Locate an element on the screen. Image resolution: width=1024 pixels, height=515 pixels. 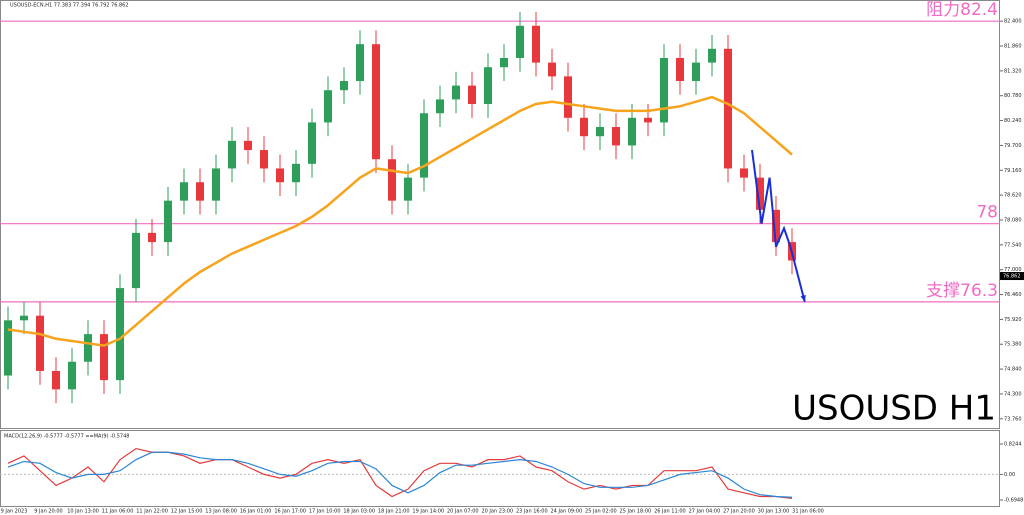
last-price-box is located at coordinates (1012, 276).